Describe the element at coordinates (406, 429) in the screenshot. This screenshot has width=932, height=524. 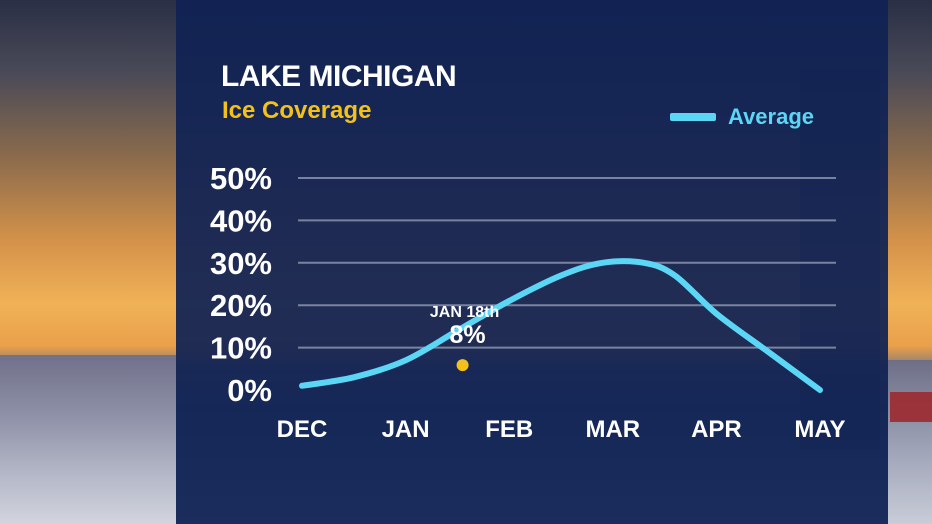
I see `x-tick-label: JAN` at that location.